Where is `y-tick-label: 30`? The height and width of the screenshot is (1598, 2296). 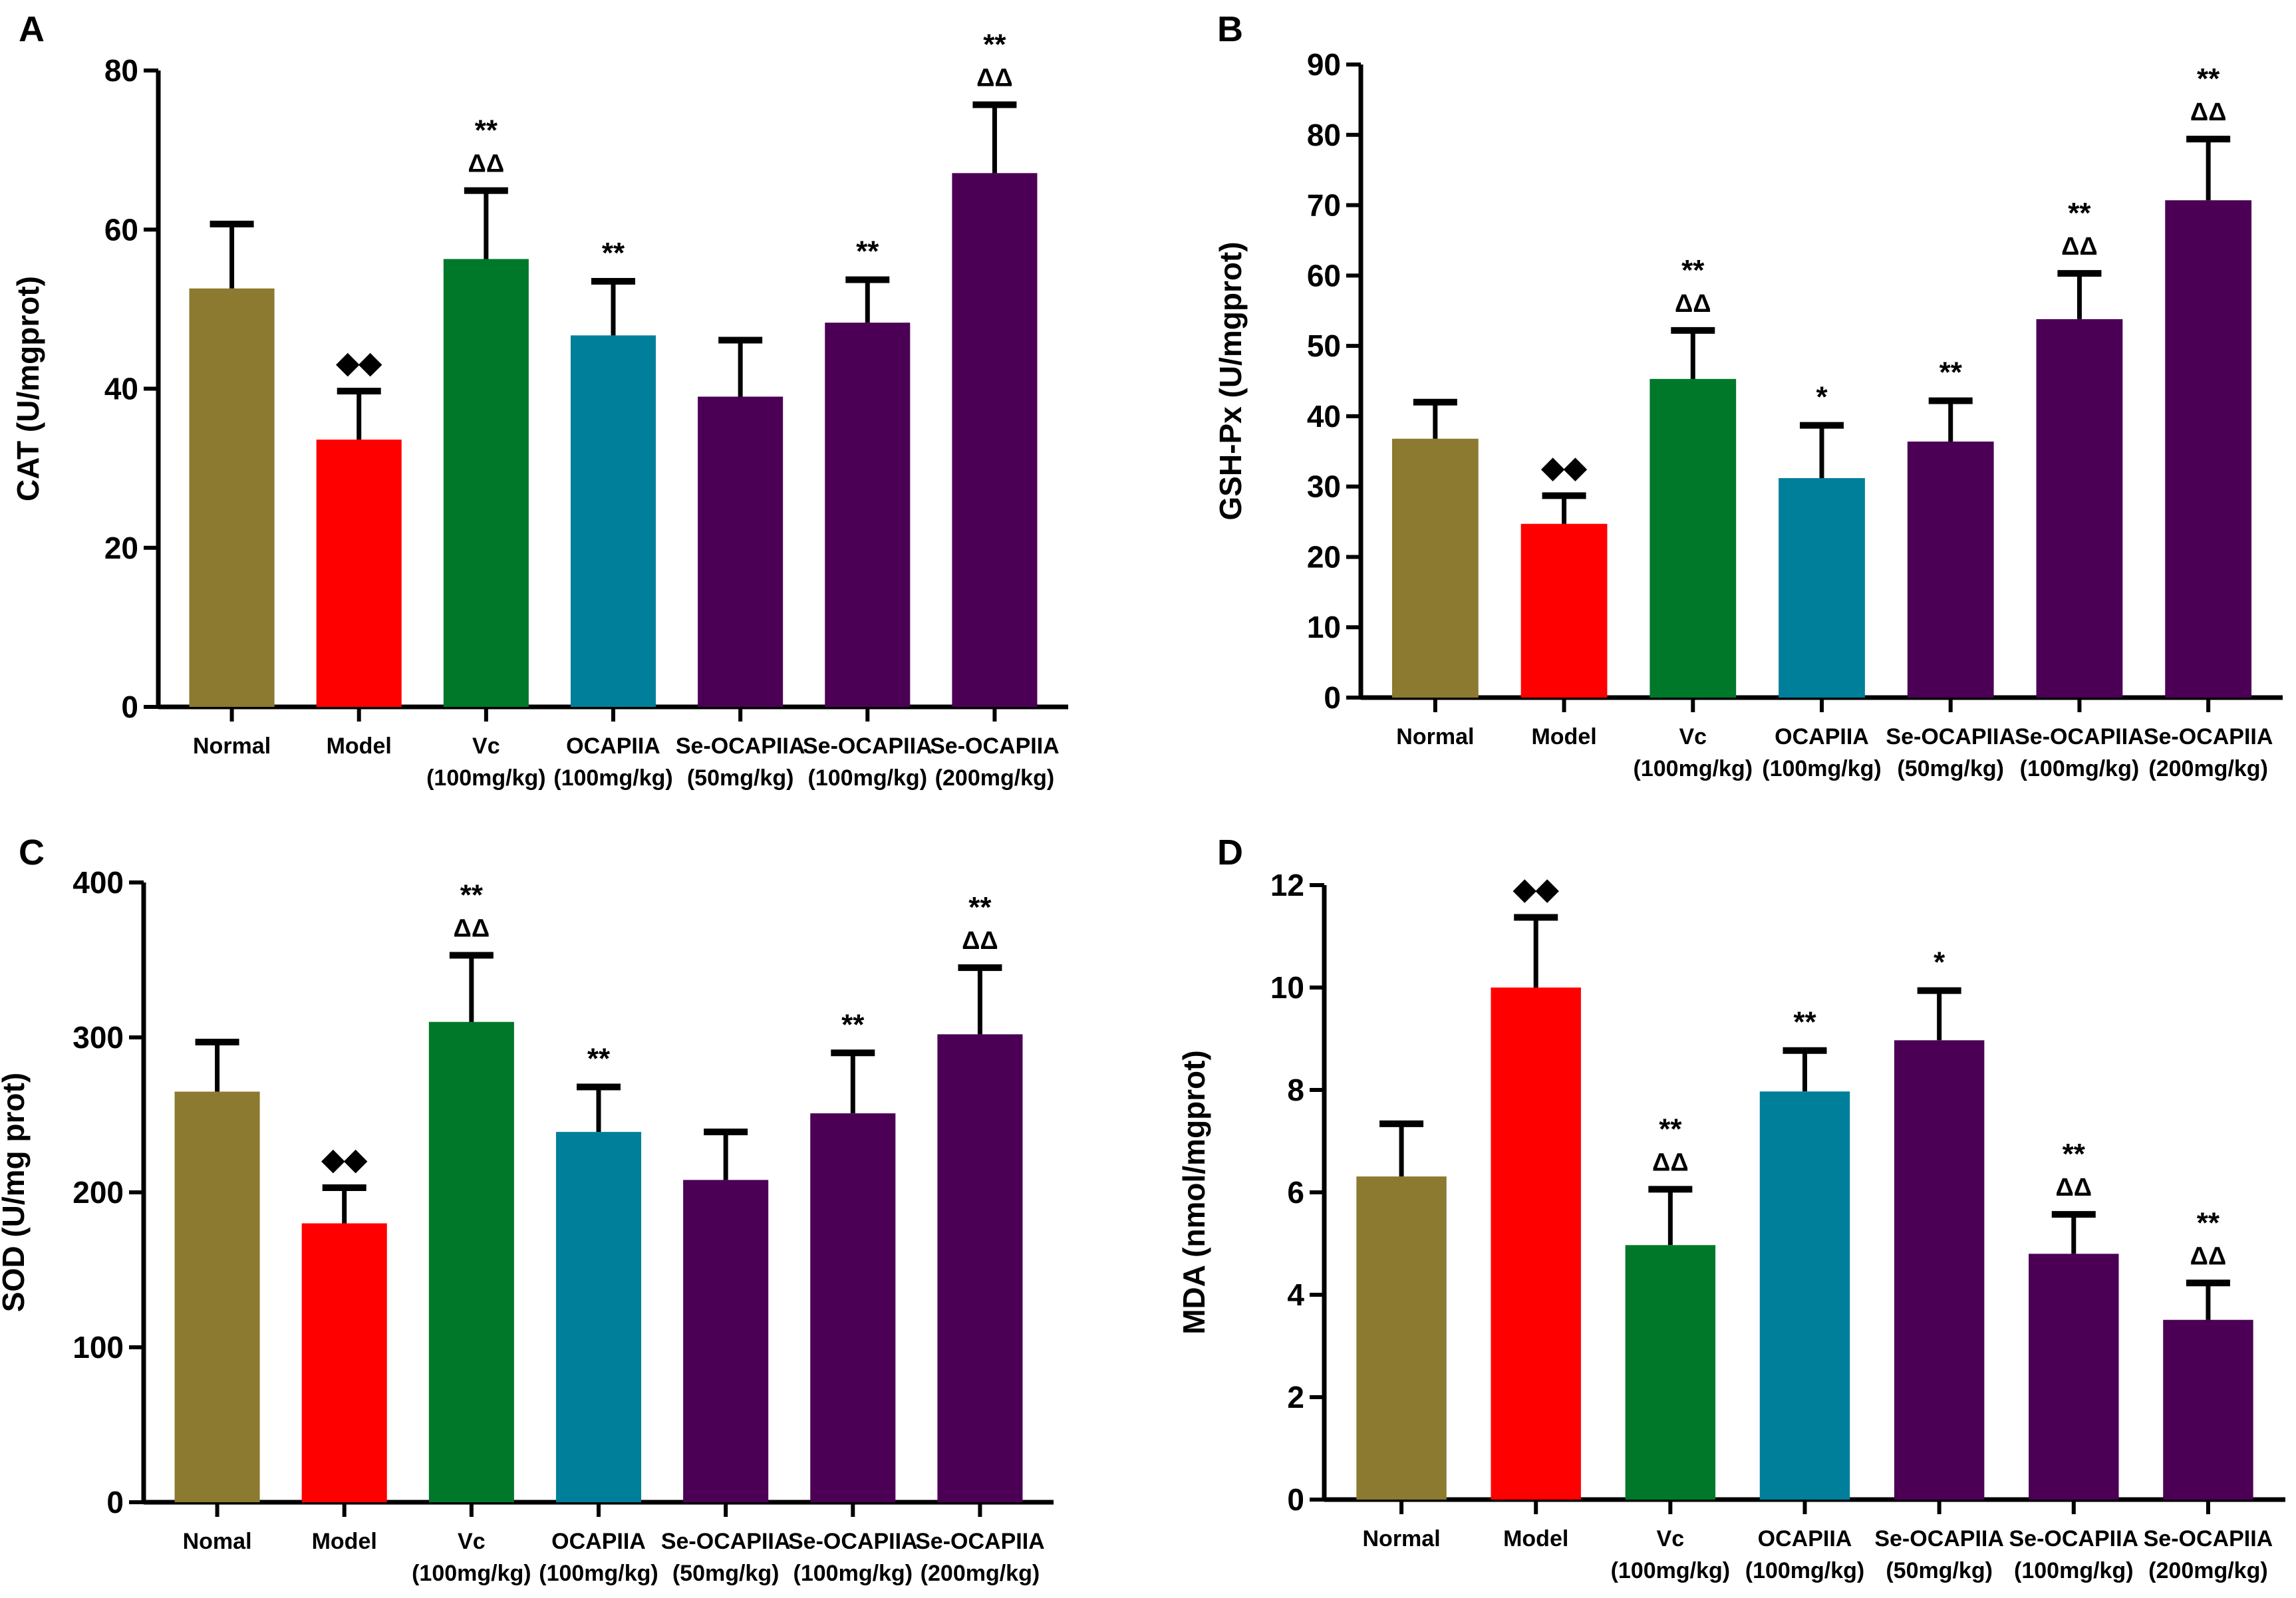
y-tick-label: 30 is located at coordinates (1324, 486).